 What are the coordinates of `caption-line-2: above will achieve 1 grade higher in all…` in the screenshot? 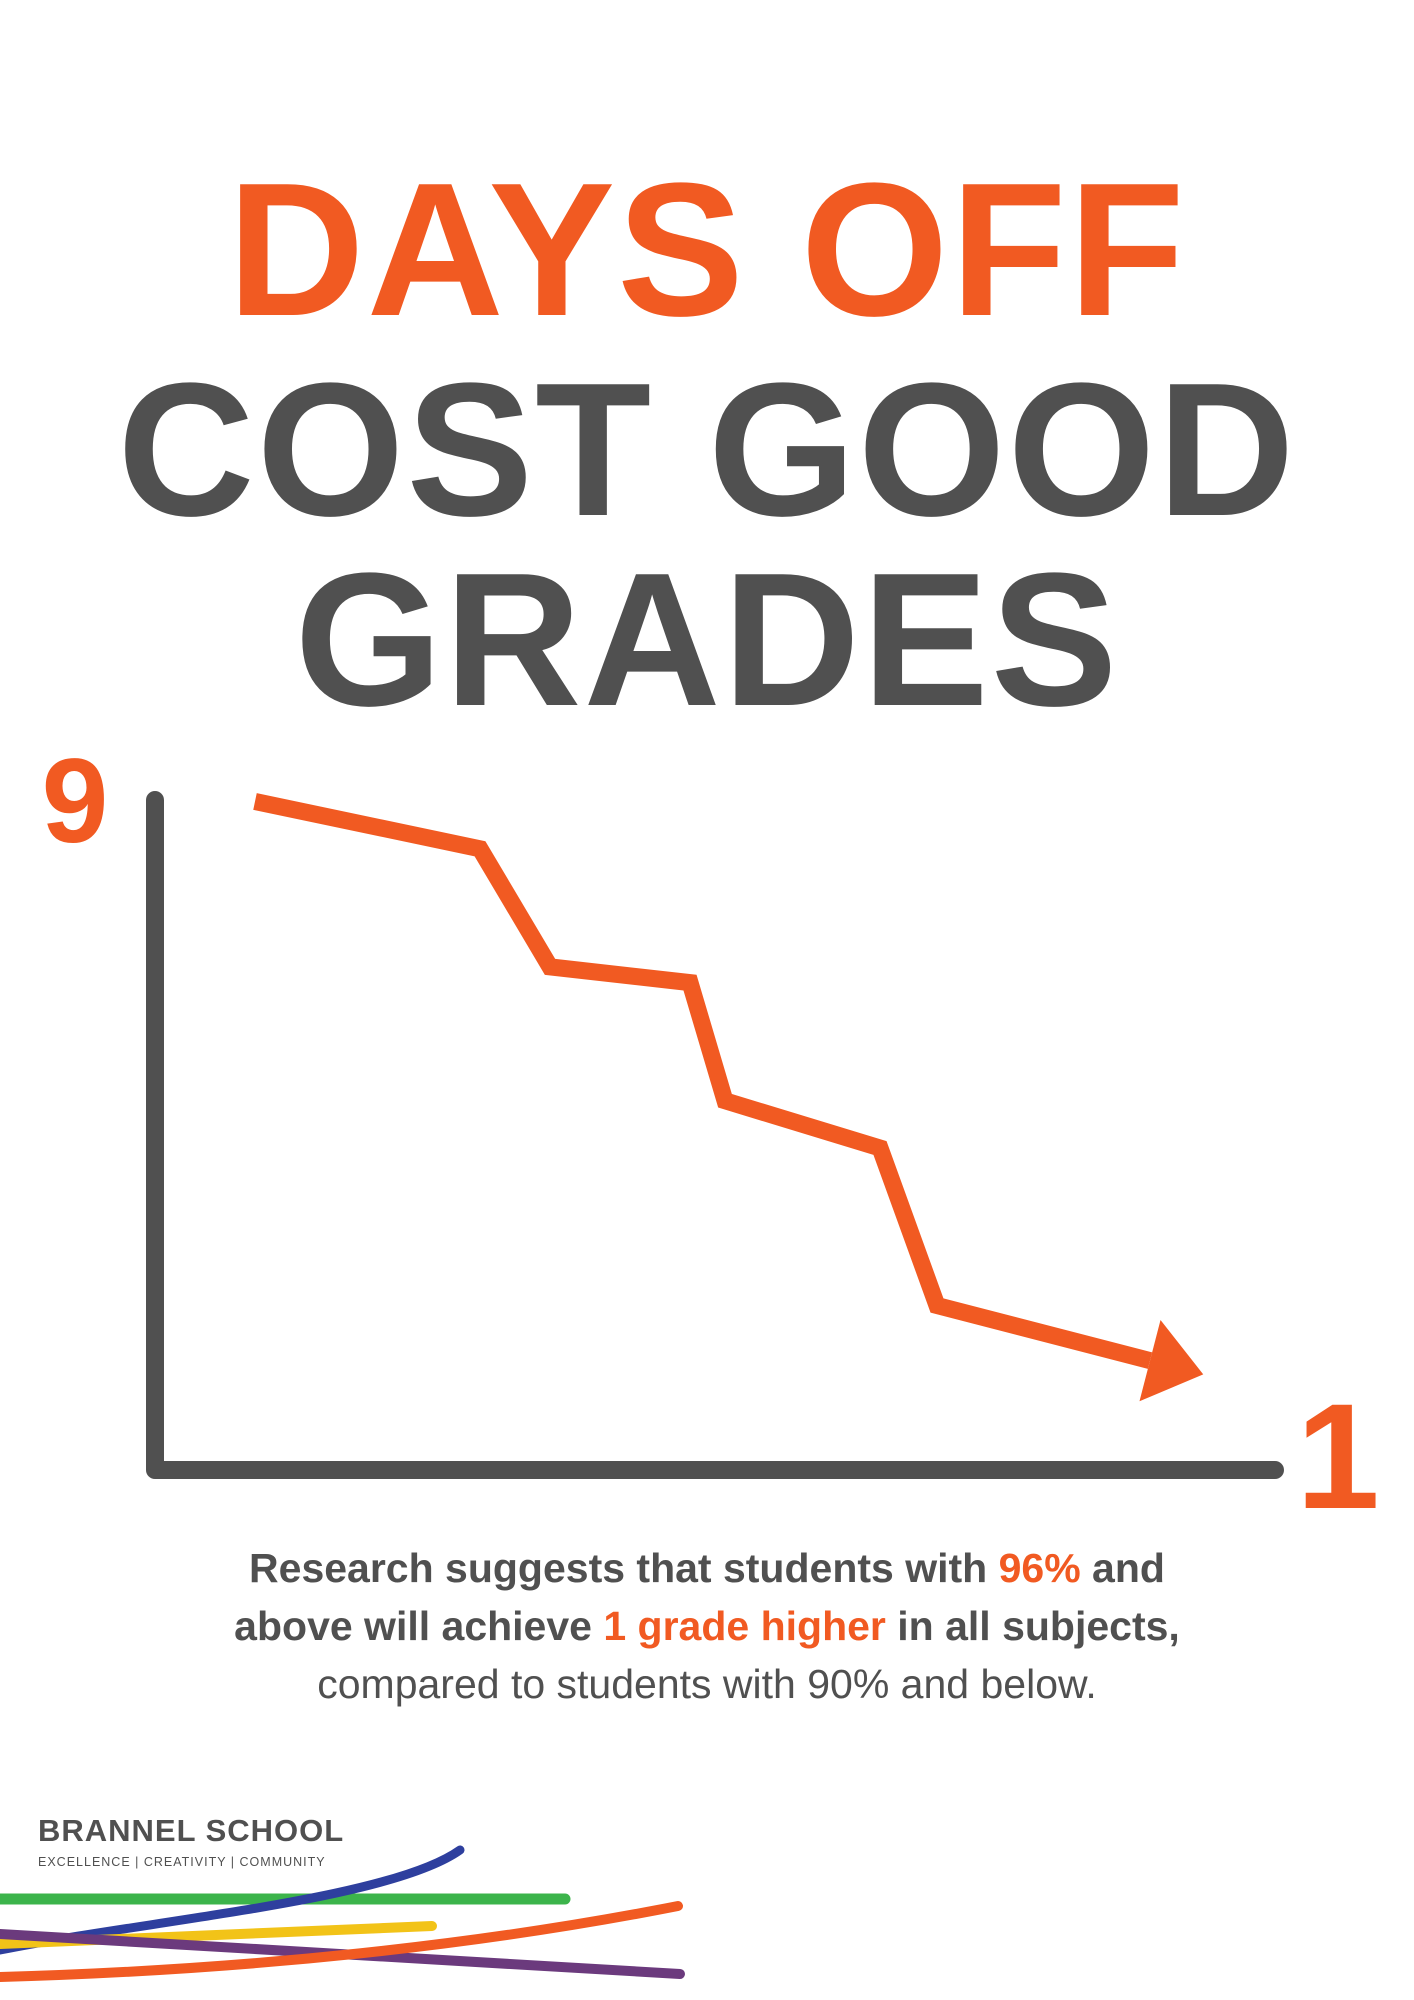 It's located at (707, 1626).